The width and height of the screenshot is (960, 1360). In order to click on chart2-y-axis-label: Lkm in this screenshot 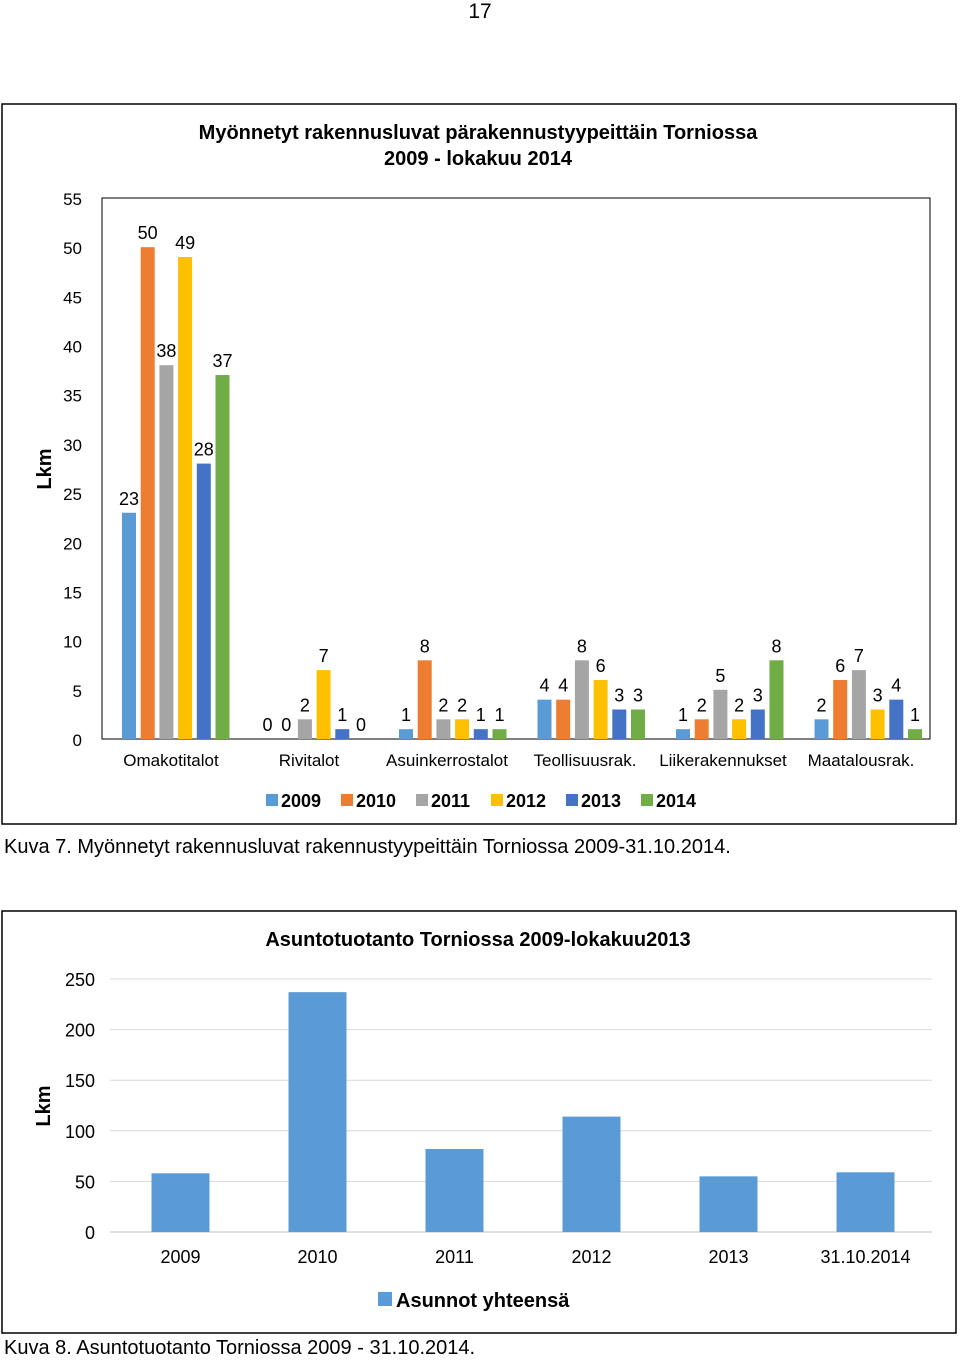, I will do `click(44, 1105)`.